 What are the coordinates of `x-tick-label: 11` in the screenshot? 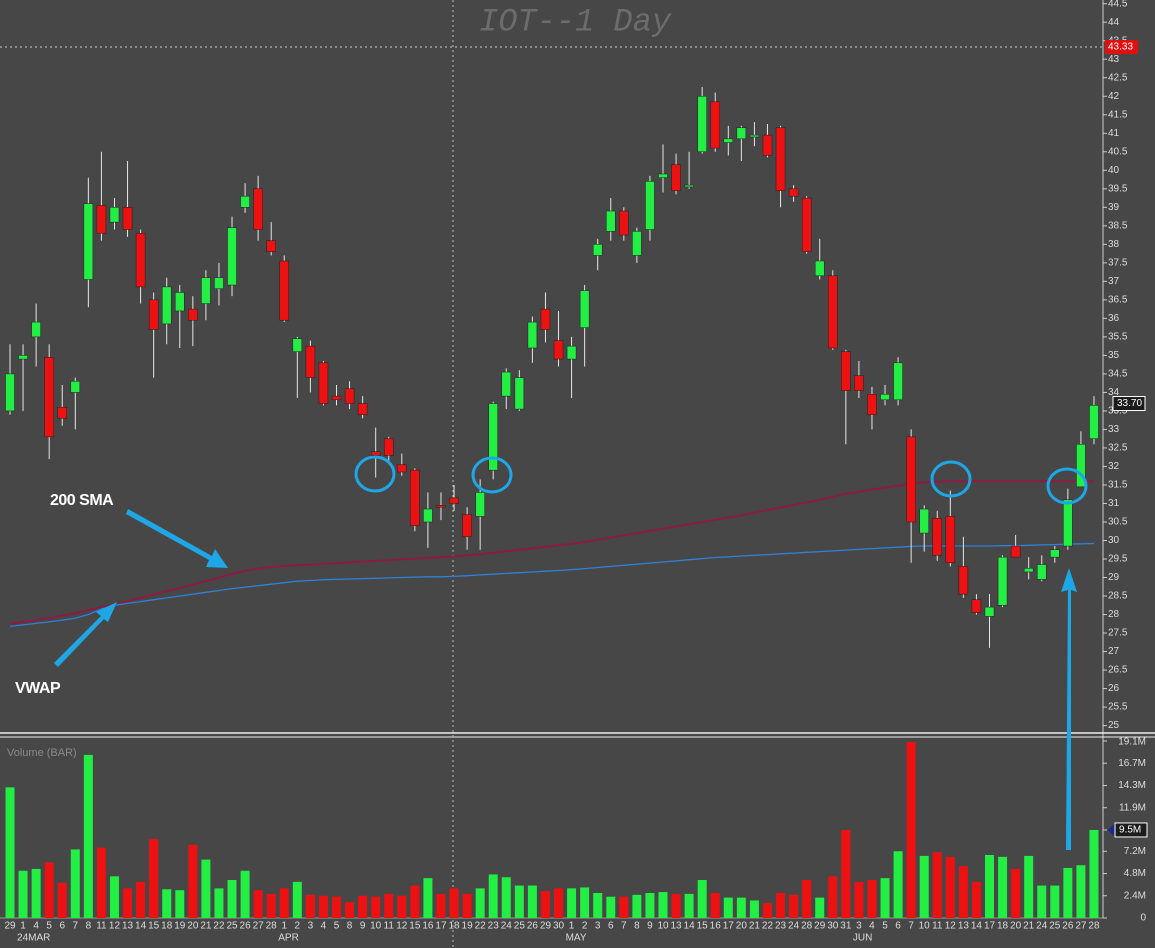 It's located at (101, 926).